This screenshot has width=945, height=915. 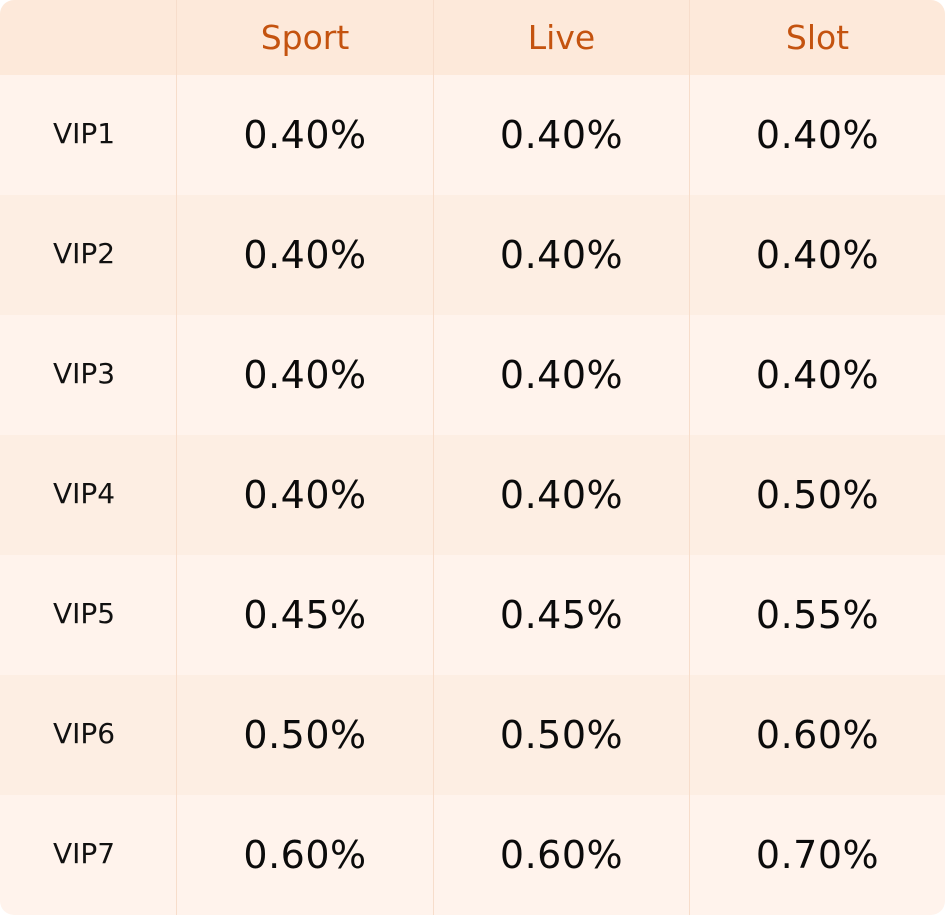 I want to click on table-row: VIP3 0.40% 0.40% 0.40%, so click(x=472, y=375).